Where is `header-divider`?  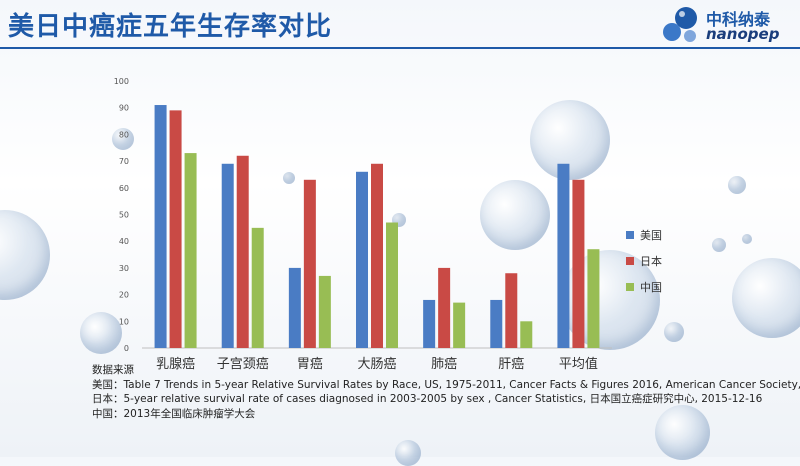
header-divider is located at coordinates (400, 48).